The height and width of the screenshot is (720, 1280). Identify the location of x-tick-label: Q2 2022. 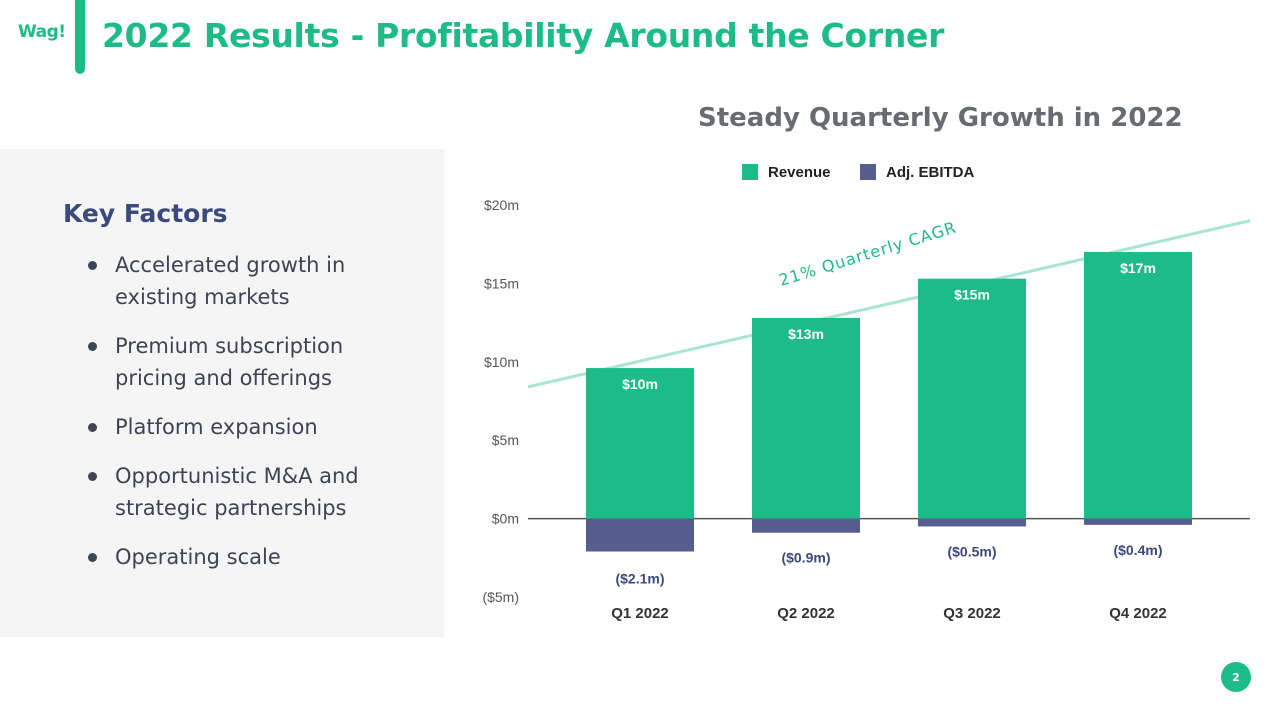
(806, 613).